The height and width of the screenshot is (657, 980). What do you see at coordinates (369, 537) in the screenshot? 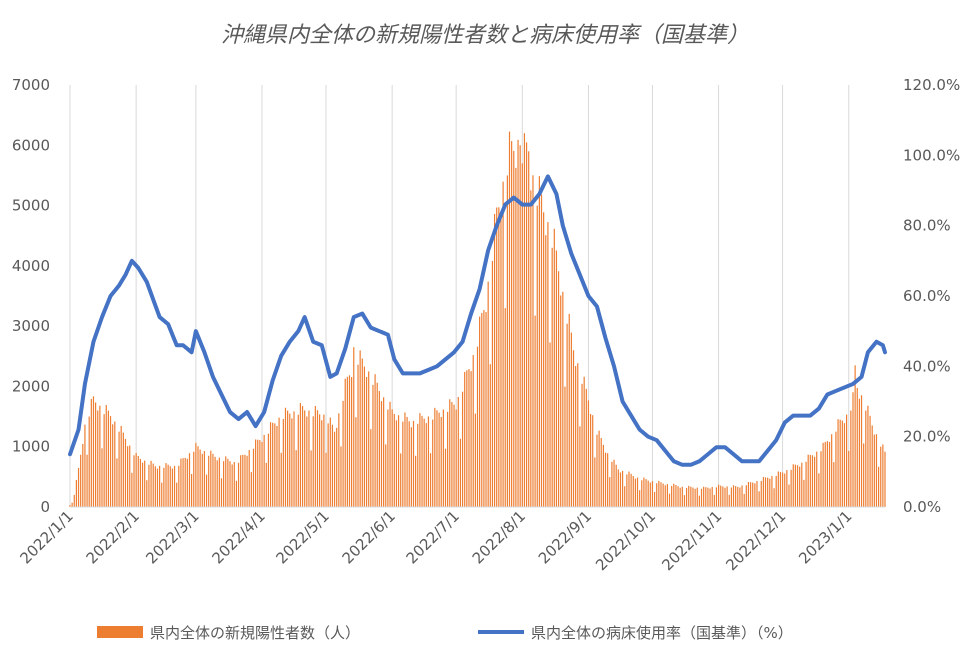
I see `x-tick-label: 2022/6/1` at bounding box center [369, 537].